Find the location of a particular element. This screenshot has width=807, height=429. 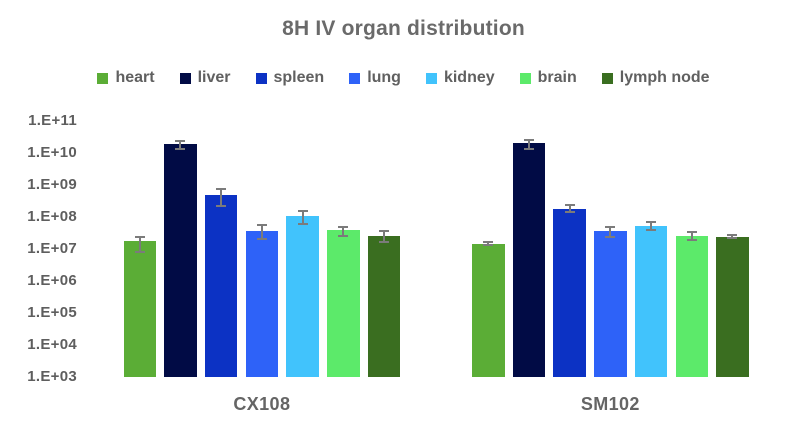

legend-item-brain: brain is located at coordinates (548, 78).